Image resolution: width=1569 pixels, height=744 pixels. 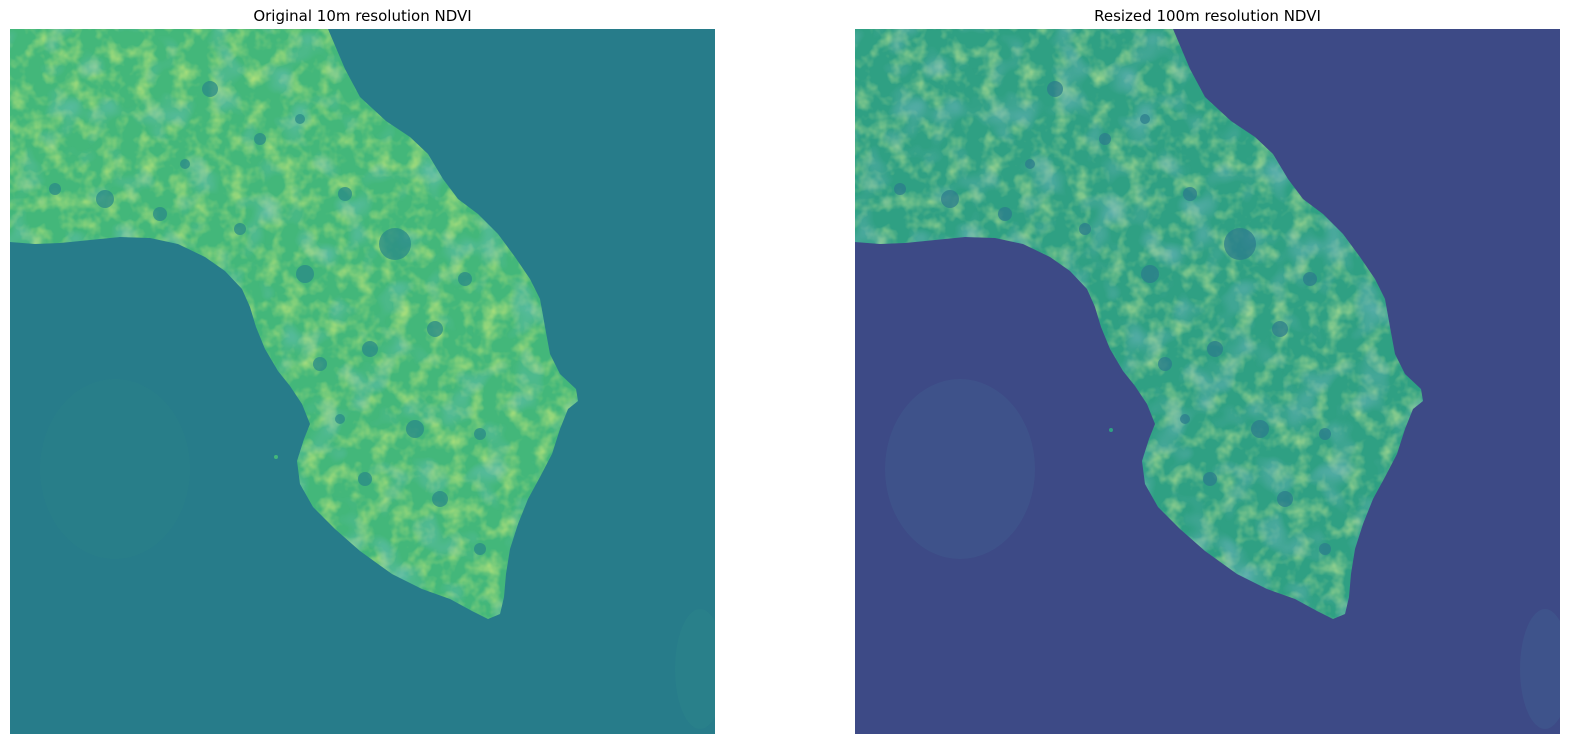 I want to click on panel-title-resized: Resized 100m resolution NDVI, so click(x=1207, y=16).